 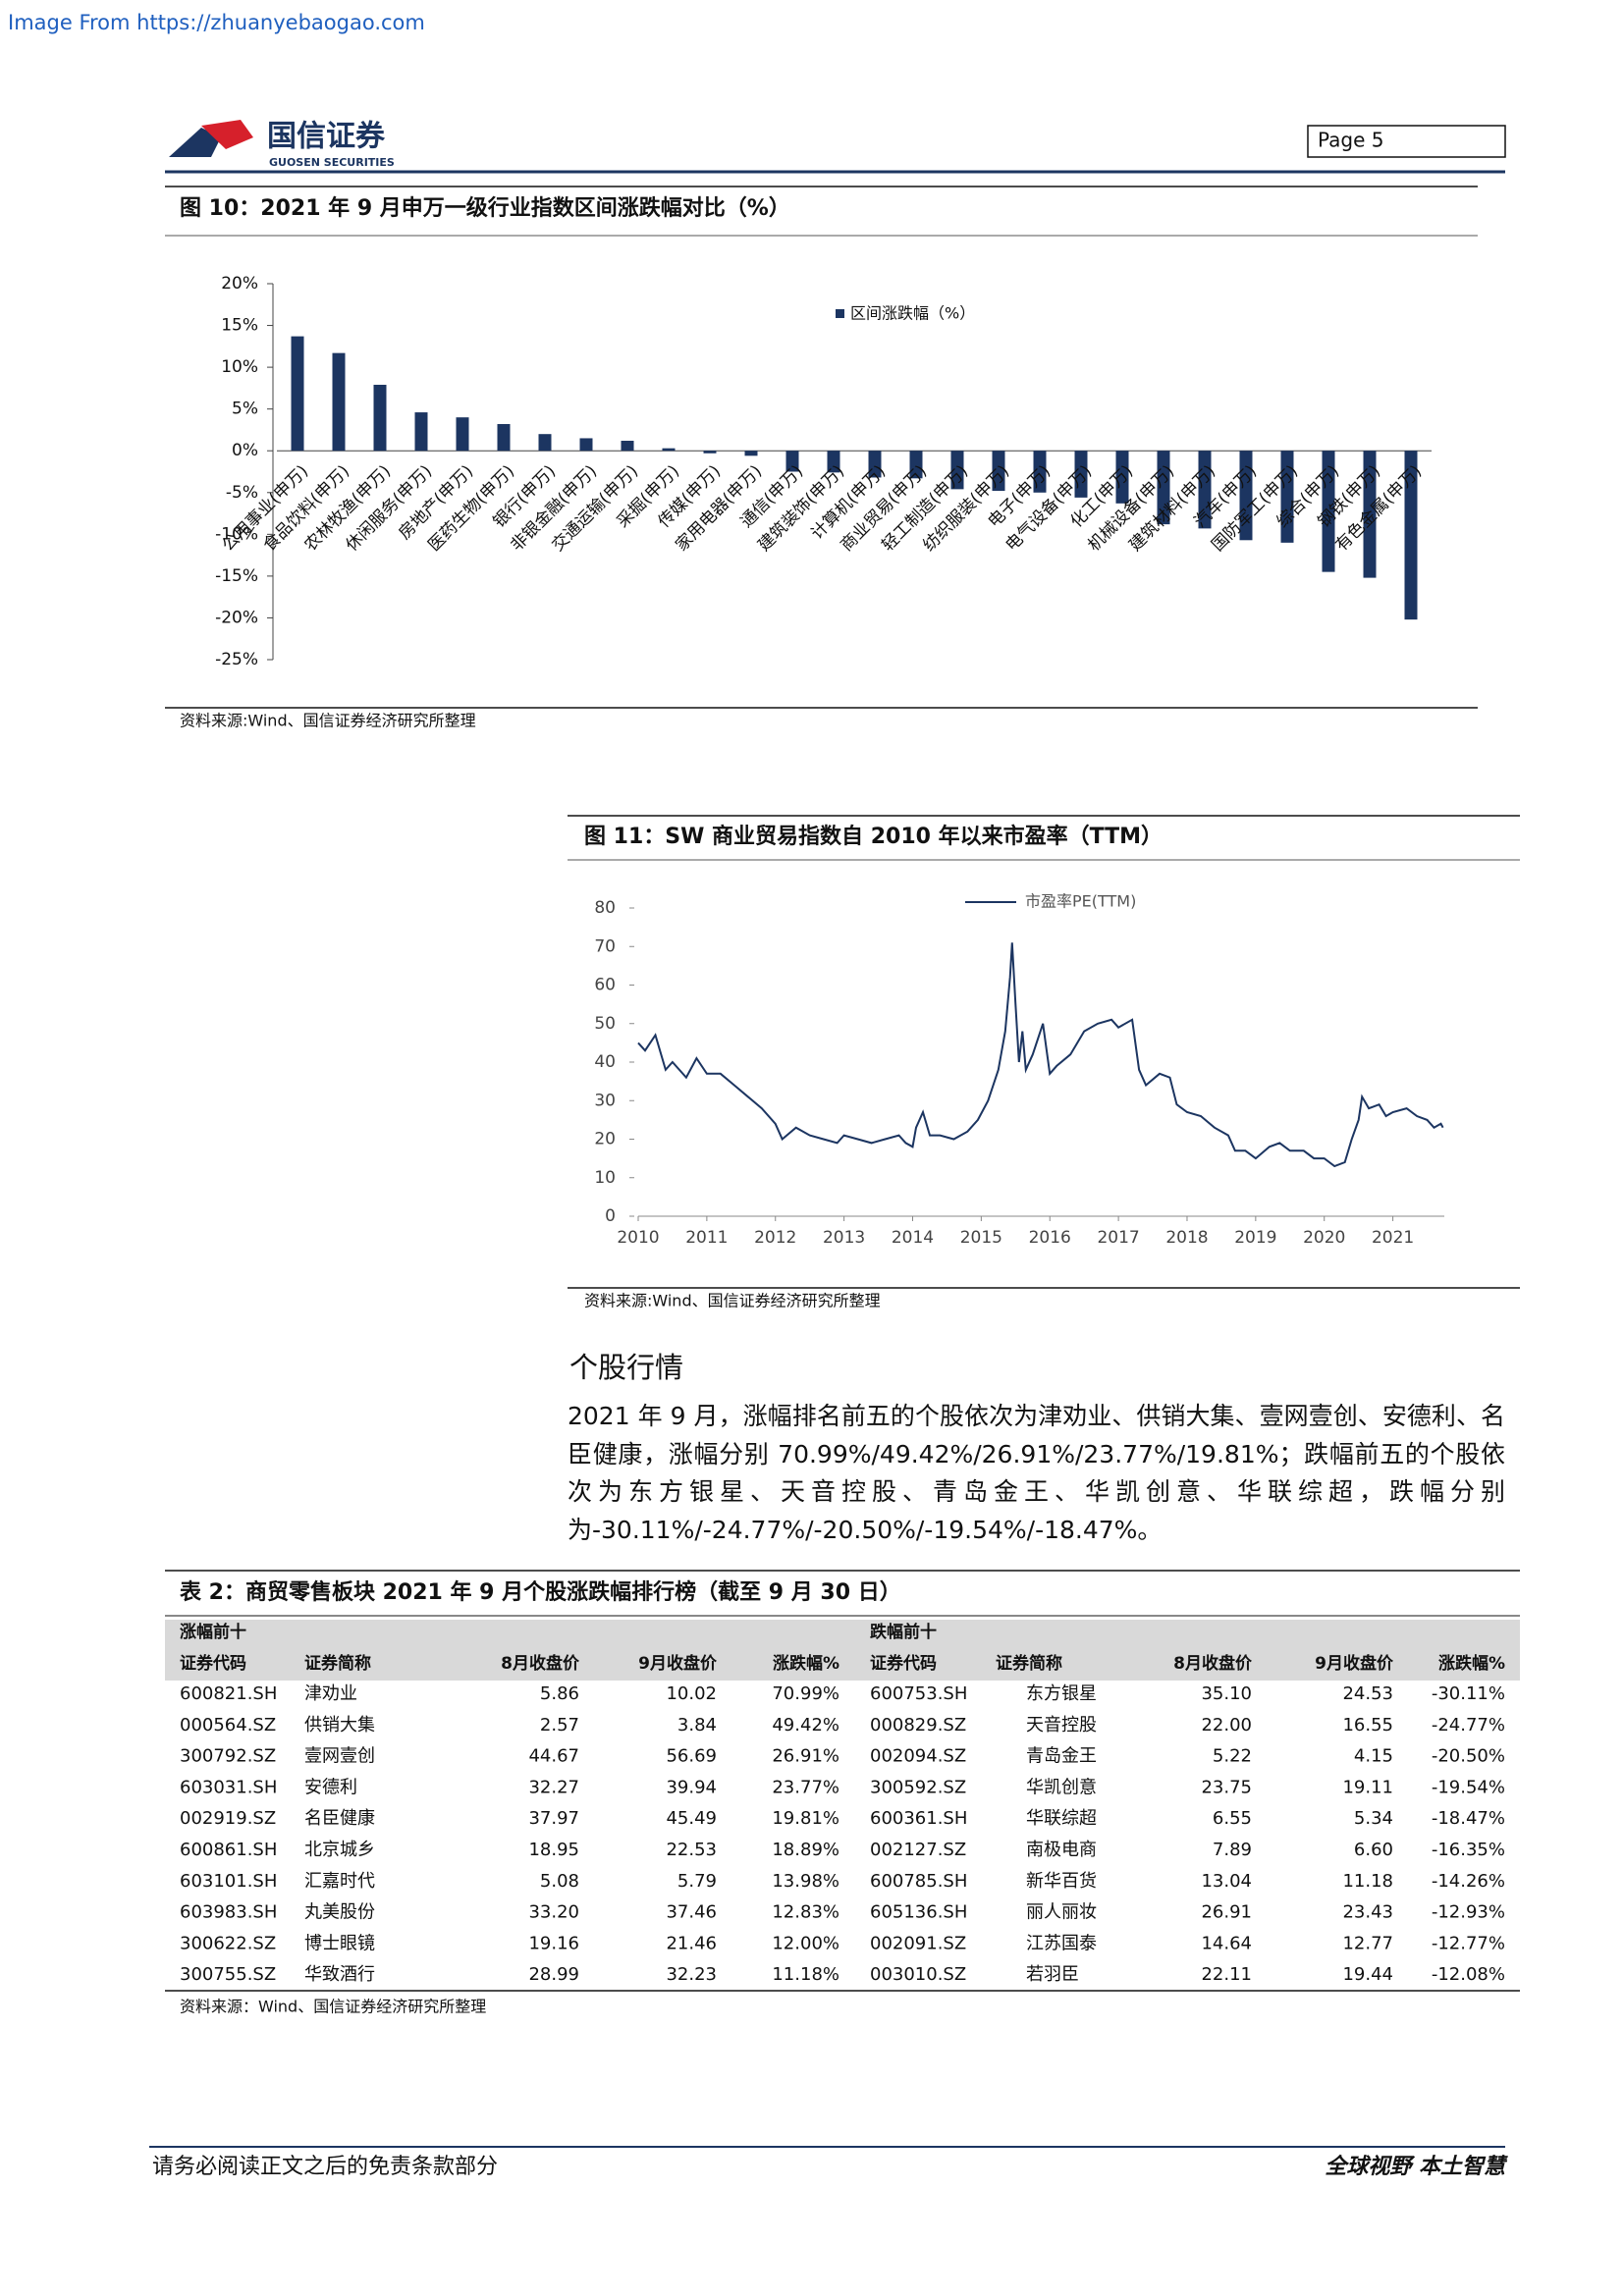 What do you see at coordinates (918, 1943) in the screenshot?
I see `table-cell: 002091.SZ` at bounding box center [918, 1943].